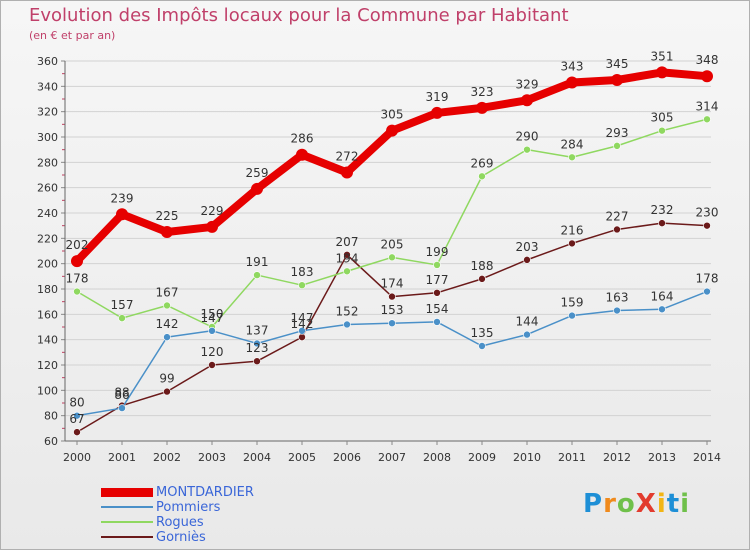 The image size is (750, 550). Describe the element at coordinates (617, 216) in the screenshot. I see `data-label: 227` at that location.